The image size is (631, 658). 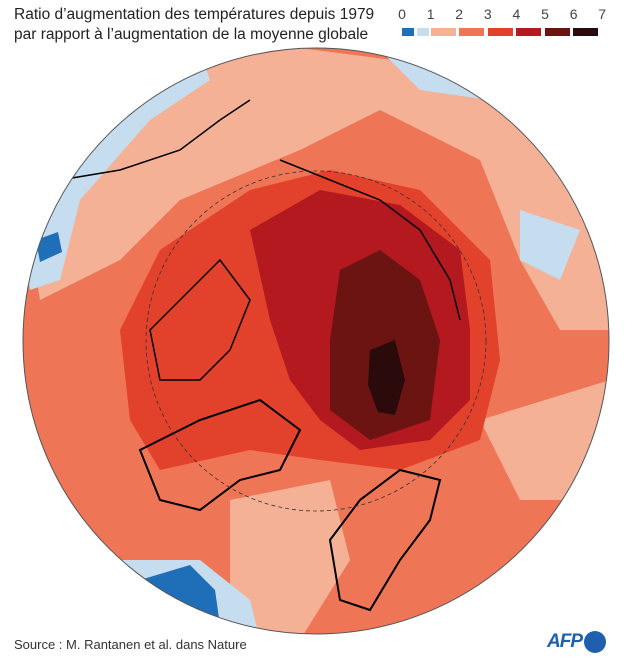 What do you see at coordinates (602, 14) in the screenshot?
I see `legend-tick-label: 7` at bounding box center [602, 14].